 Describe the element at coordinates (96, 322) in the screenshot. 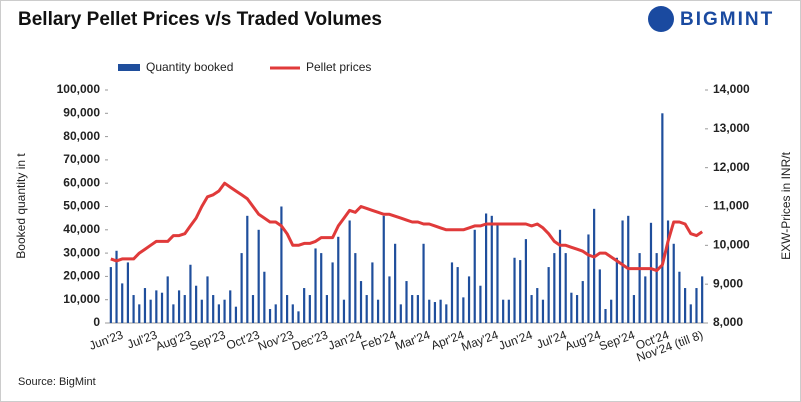

I see `y-tick-label: 0` at that location.